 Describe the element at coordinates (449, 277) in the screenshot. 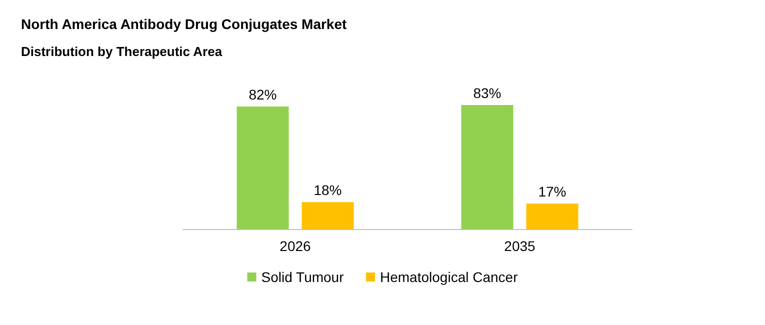

I see `legend-label: Hematological Cancer` at that location.